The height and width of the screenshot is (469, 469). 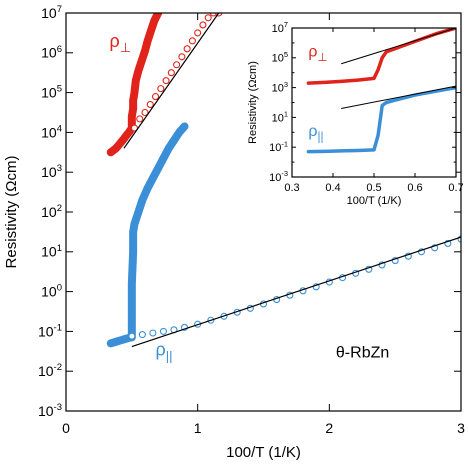 What do you see at coordinates (11, 212) in the screenshot?
I see `main-y-axis-label: Resistivity (Ωcm)` at bounding box center [11, 212].